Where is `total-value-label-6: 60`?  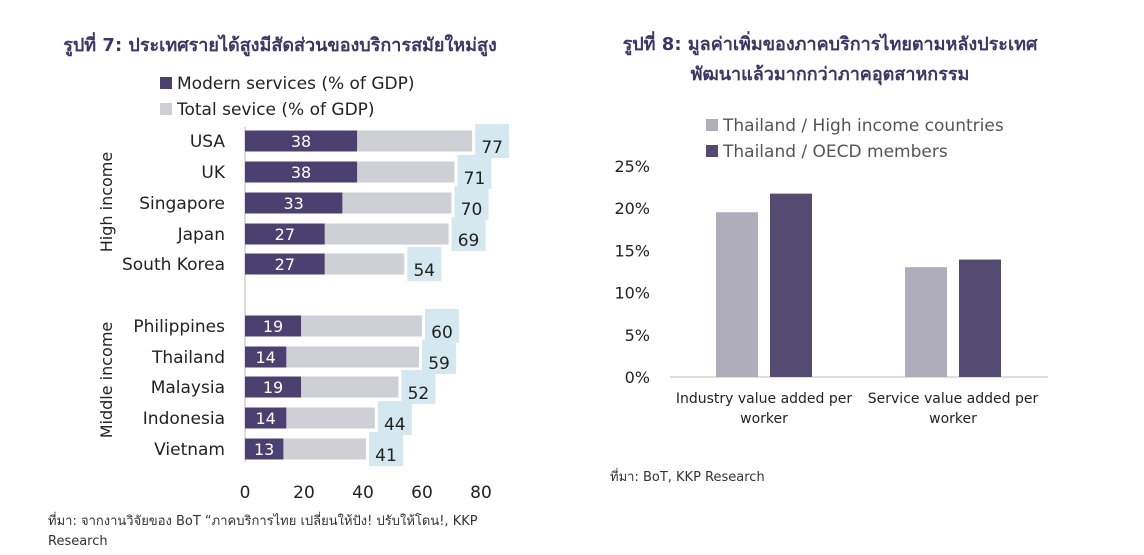
total-value-label-6: 60 is located at coordinates (442, 333).